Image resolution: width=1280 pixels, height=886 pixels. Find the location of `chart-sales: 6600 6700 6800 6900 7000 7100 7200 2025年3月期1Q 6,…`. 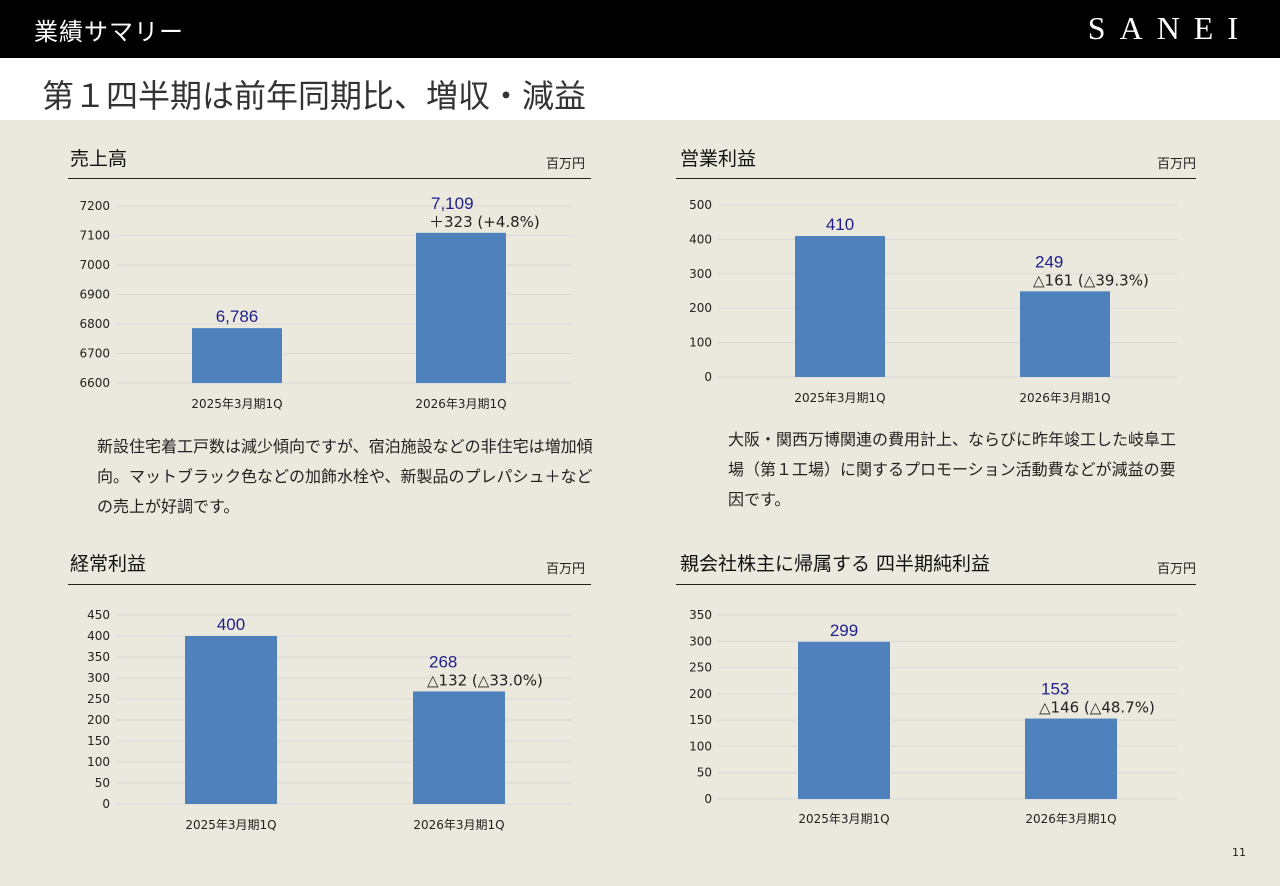

chart-sales: 6600 6700 6800 6900 7000 7100 7200 2025年3月期1Q 6,… is located at coordinates (325, 302).